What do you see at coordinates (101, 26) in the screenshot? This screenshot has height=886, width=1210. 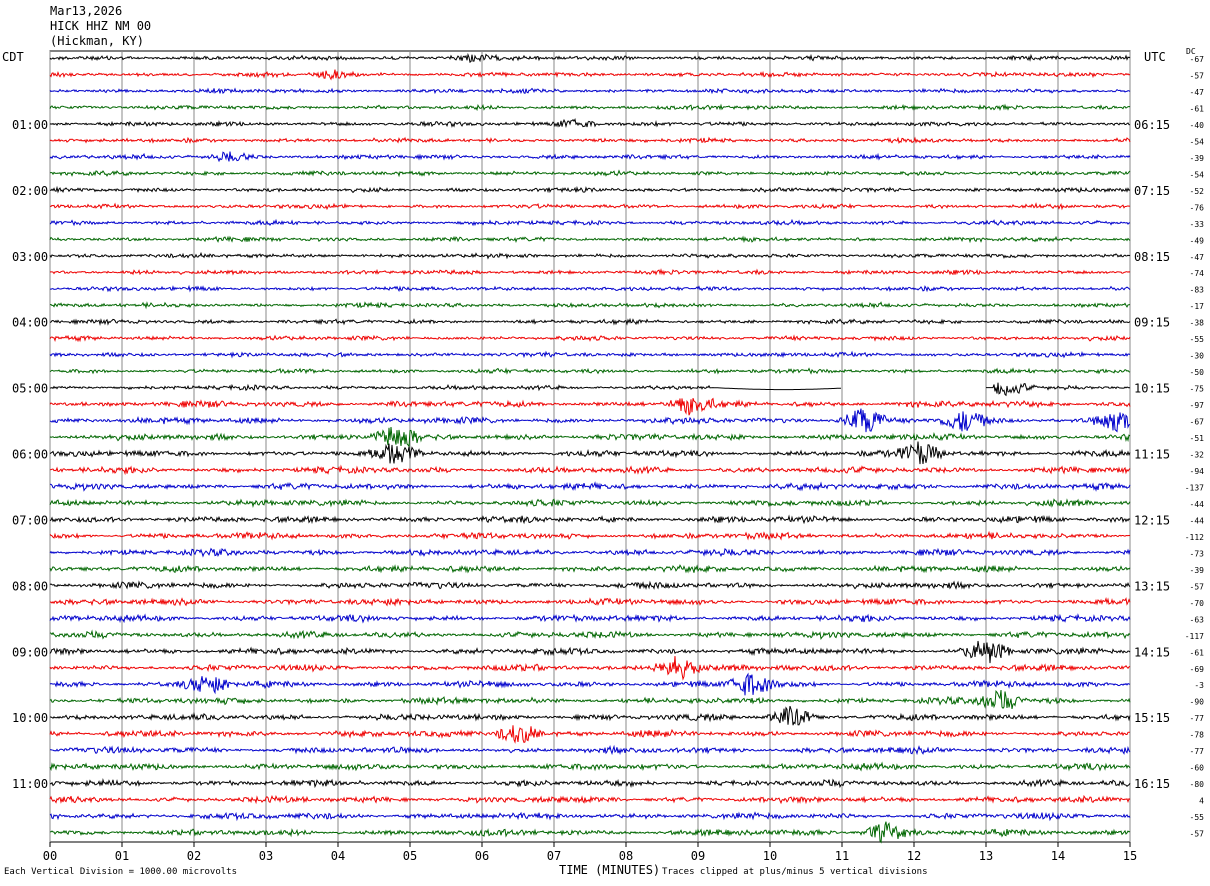 I see `station-label: HICK HHZ NM 00` at bounding box center [101, 26].